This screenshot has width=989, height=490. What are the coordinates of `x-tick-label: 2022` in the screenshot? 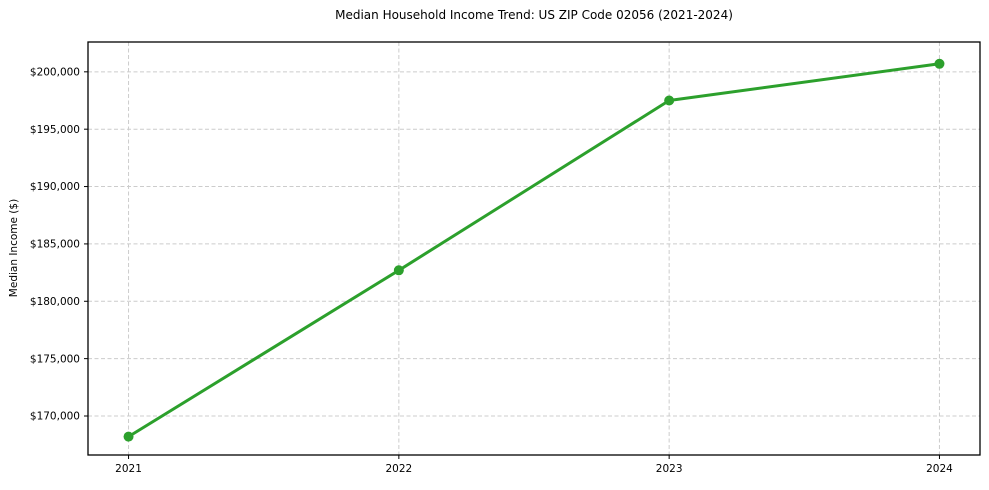 It's located at (398, 469).